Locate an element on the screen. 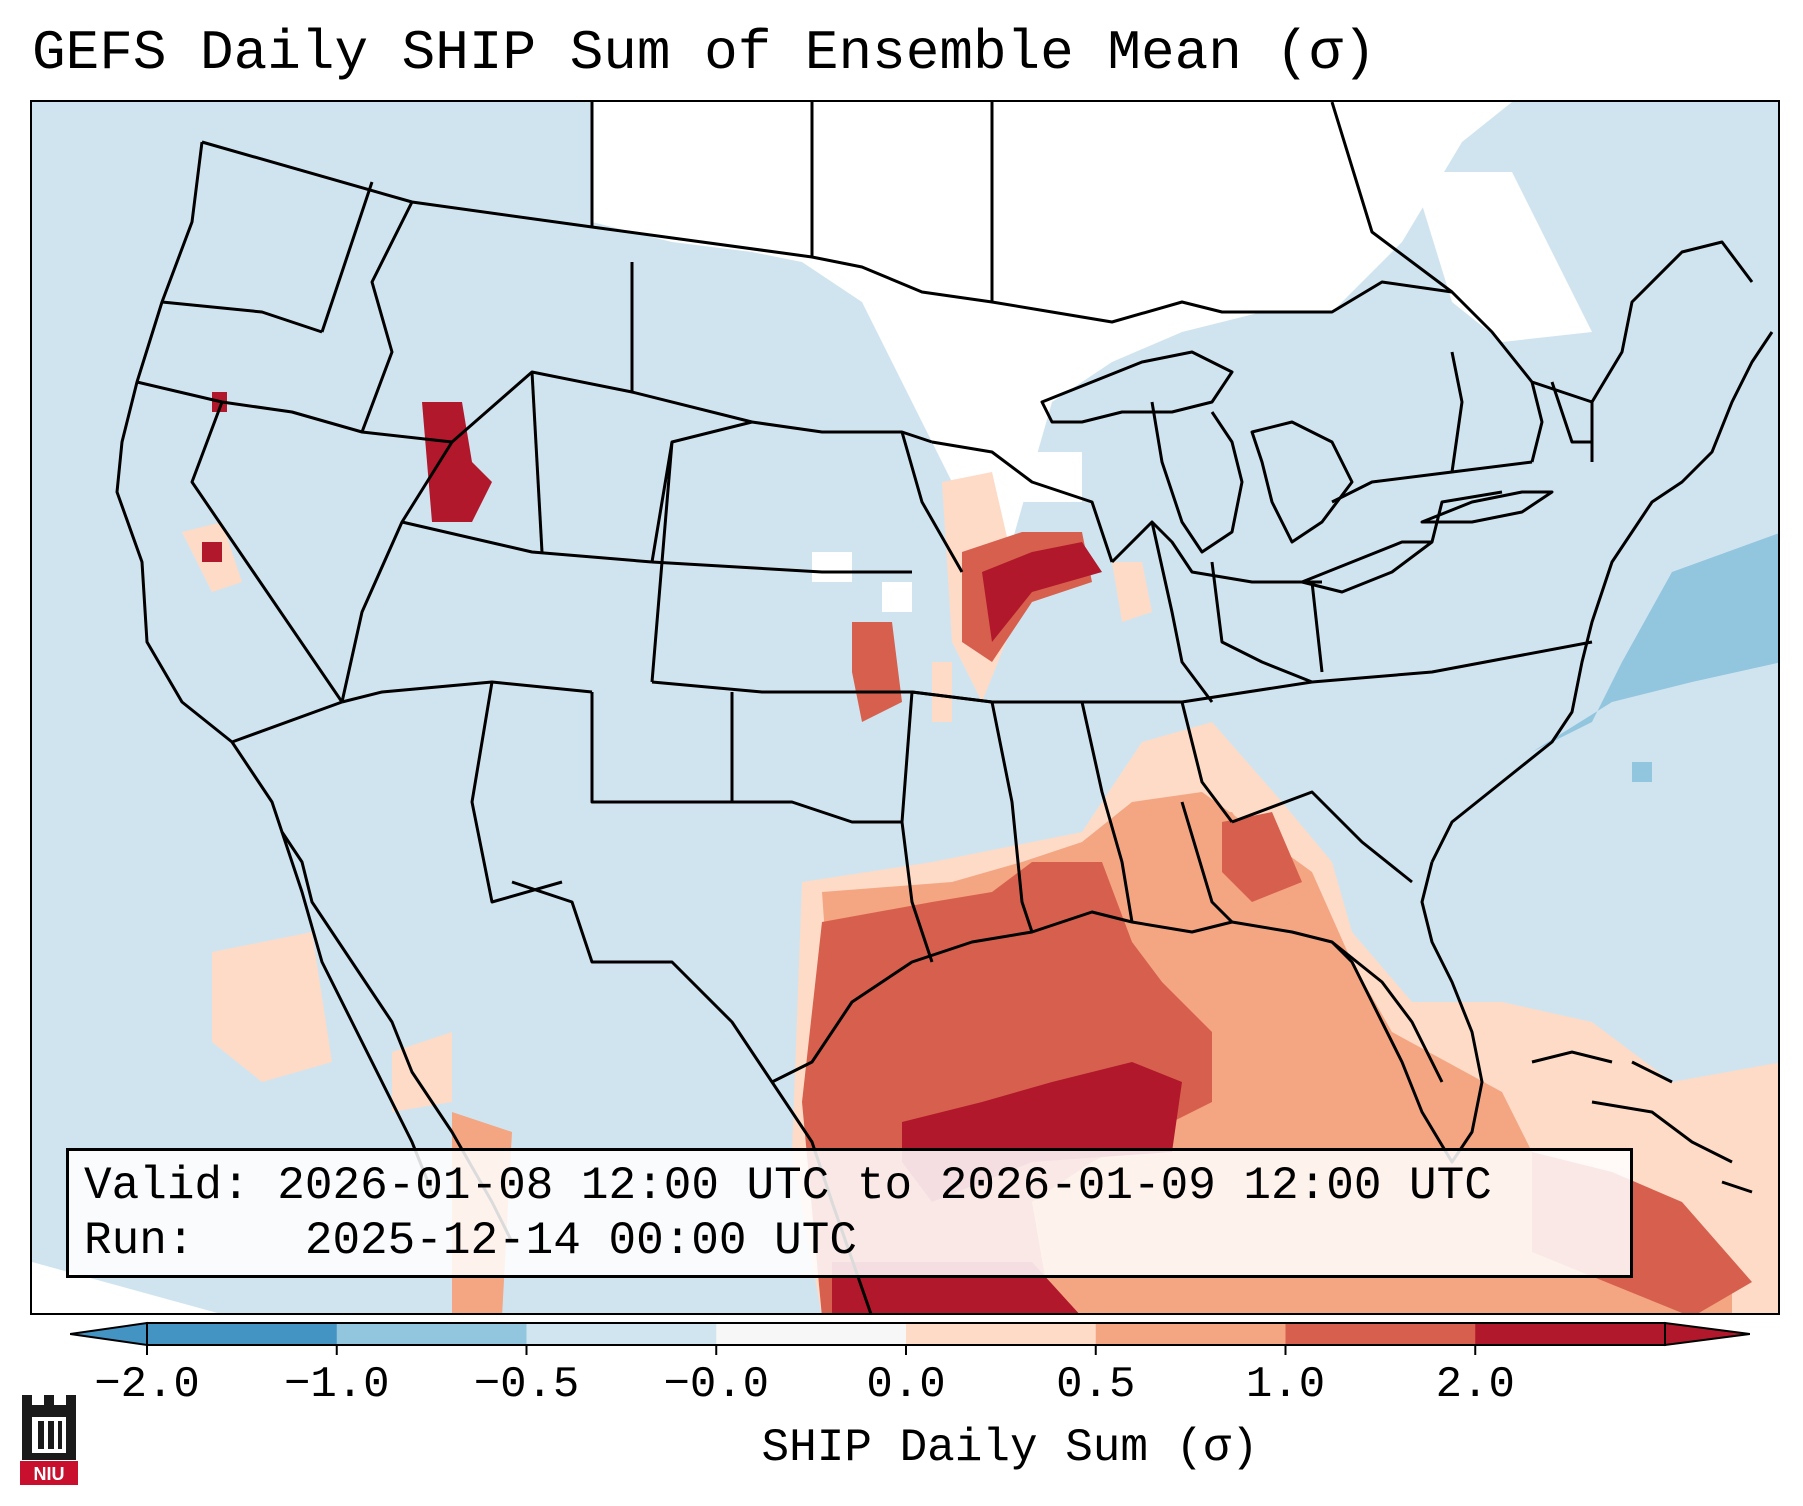 This screenshot has height=1506, width=1803. colorbar-tick-label: −0.0 is located at coordinates (716, 1385).